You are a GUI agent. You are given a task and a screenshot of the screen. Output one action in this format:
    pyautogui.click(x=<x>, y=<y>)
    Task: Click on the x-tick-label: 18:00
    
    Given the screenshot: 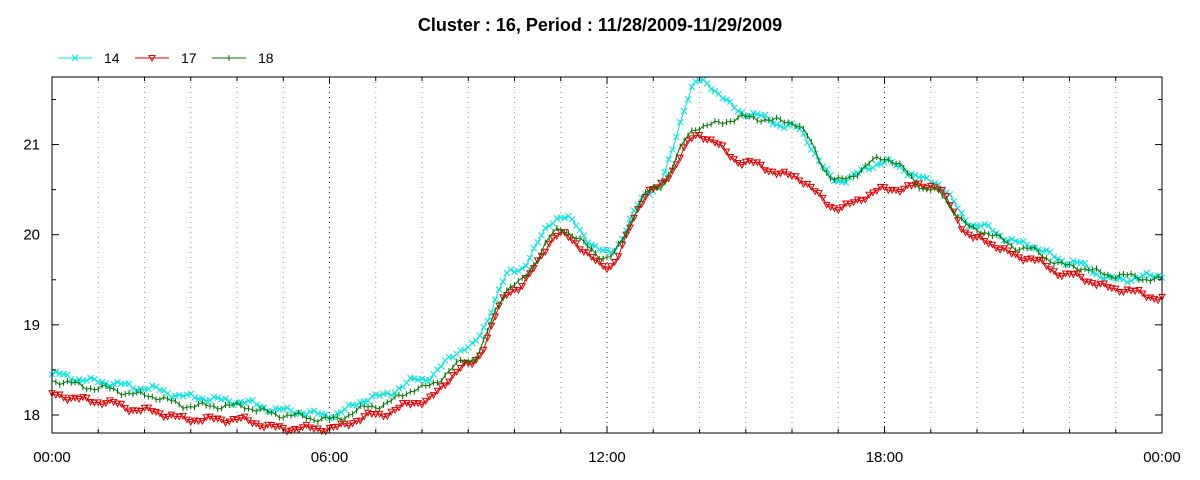 What is the action you would take?
    pyautogui.click(x=885, y=457)
    